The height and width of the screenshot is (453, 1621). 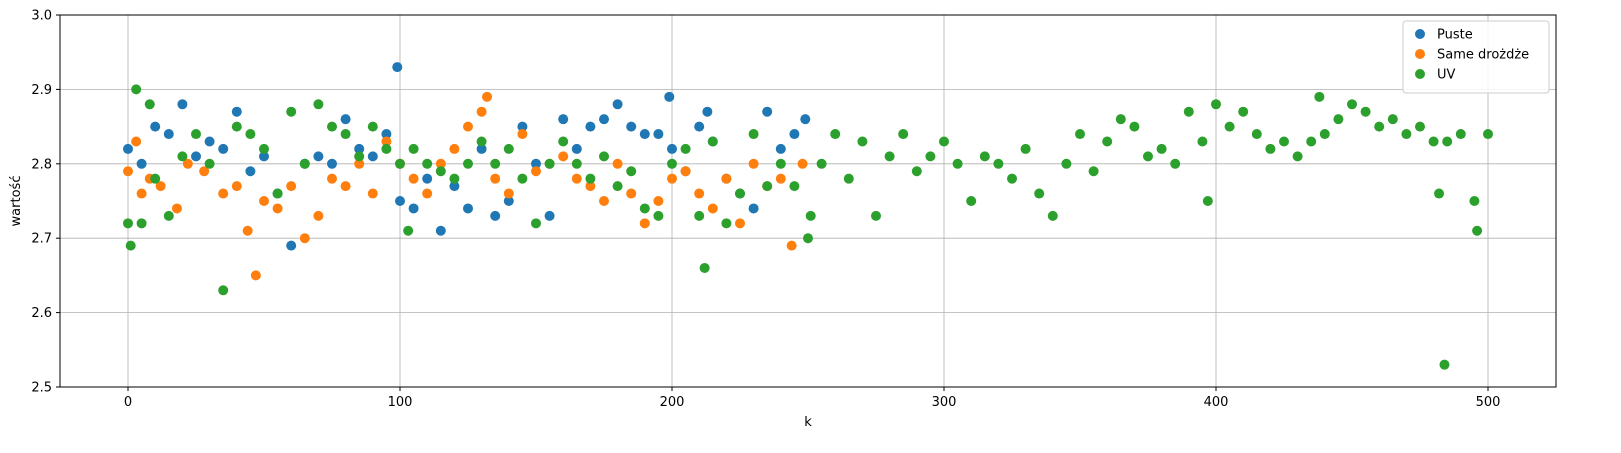 What do you see at coordinates (1455, 35) in the screenshot?
I see `legend-label: Puste` at bounding box center [1455, 35].